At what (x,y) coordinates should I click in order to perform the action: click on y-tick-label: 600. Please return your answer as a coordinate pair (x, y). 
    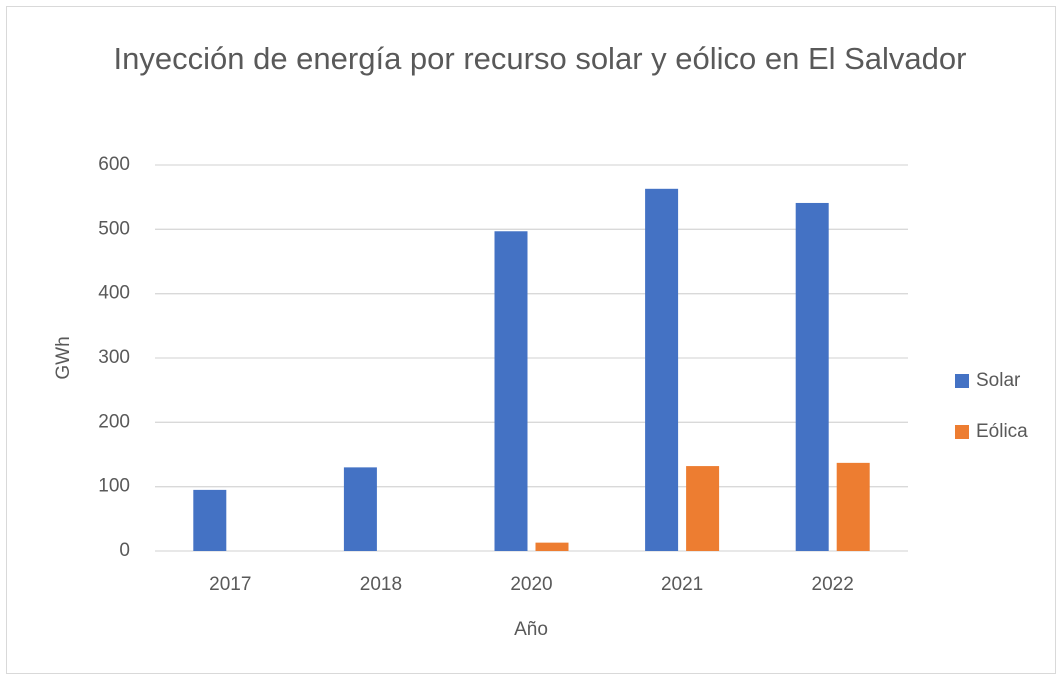
    Looking at the image, I should click on (114, 164).